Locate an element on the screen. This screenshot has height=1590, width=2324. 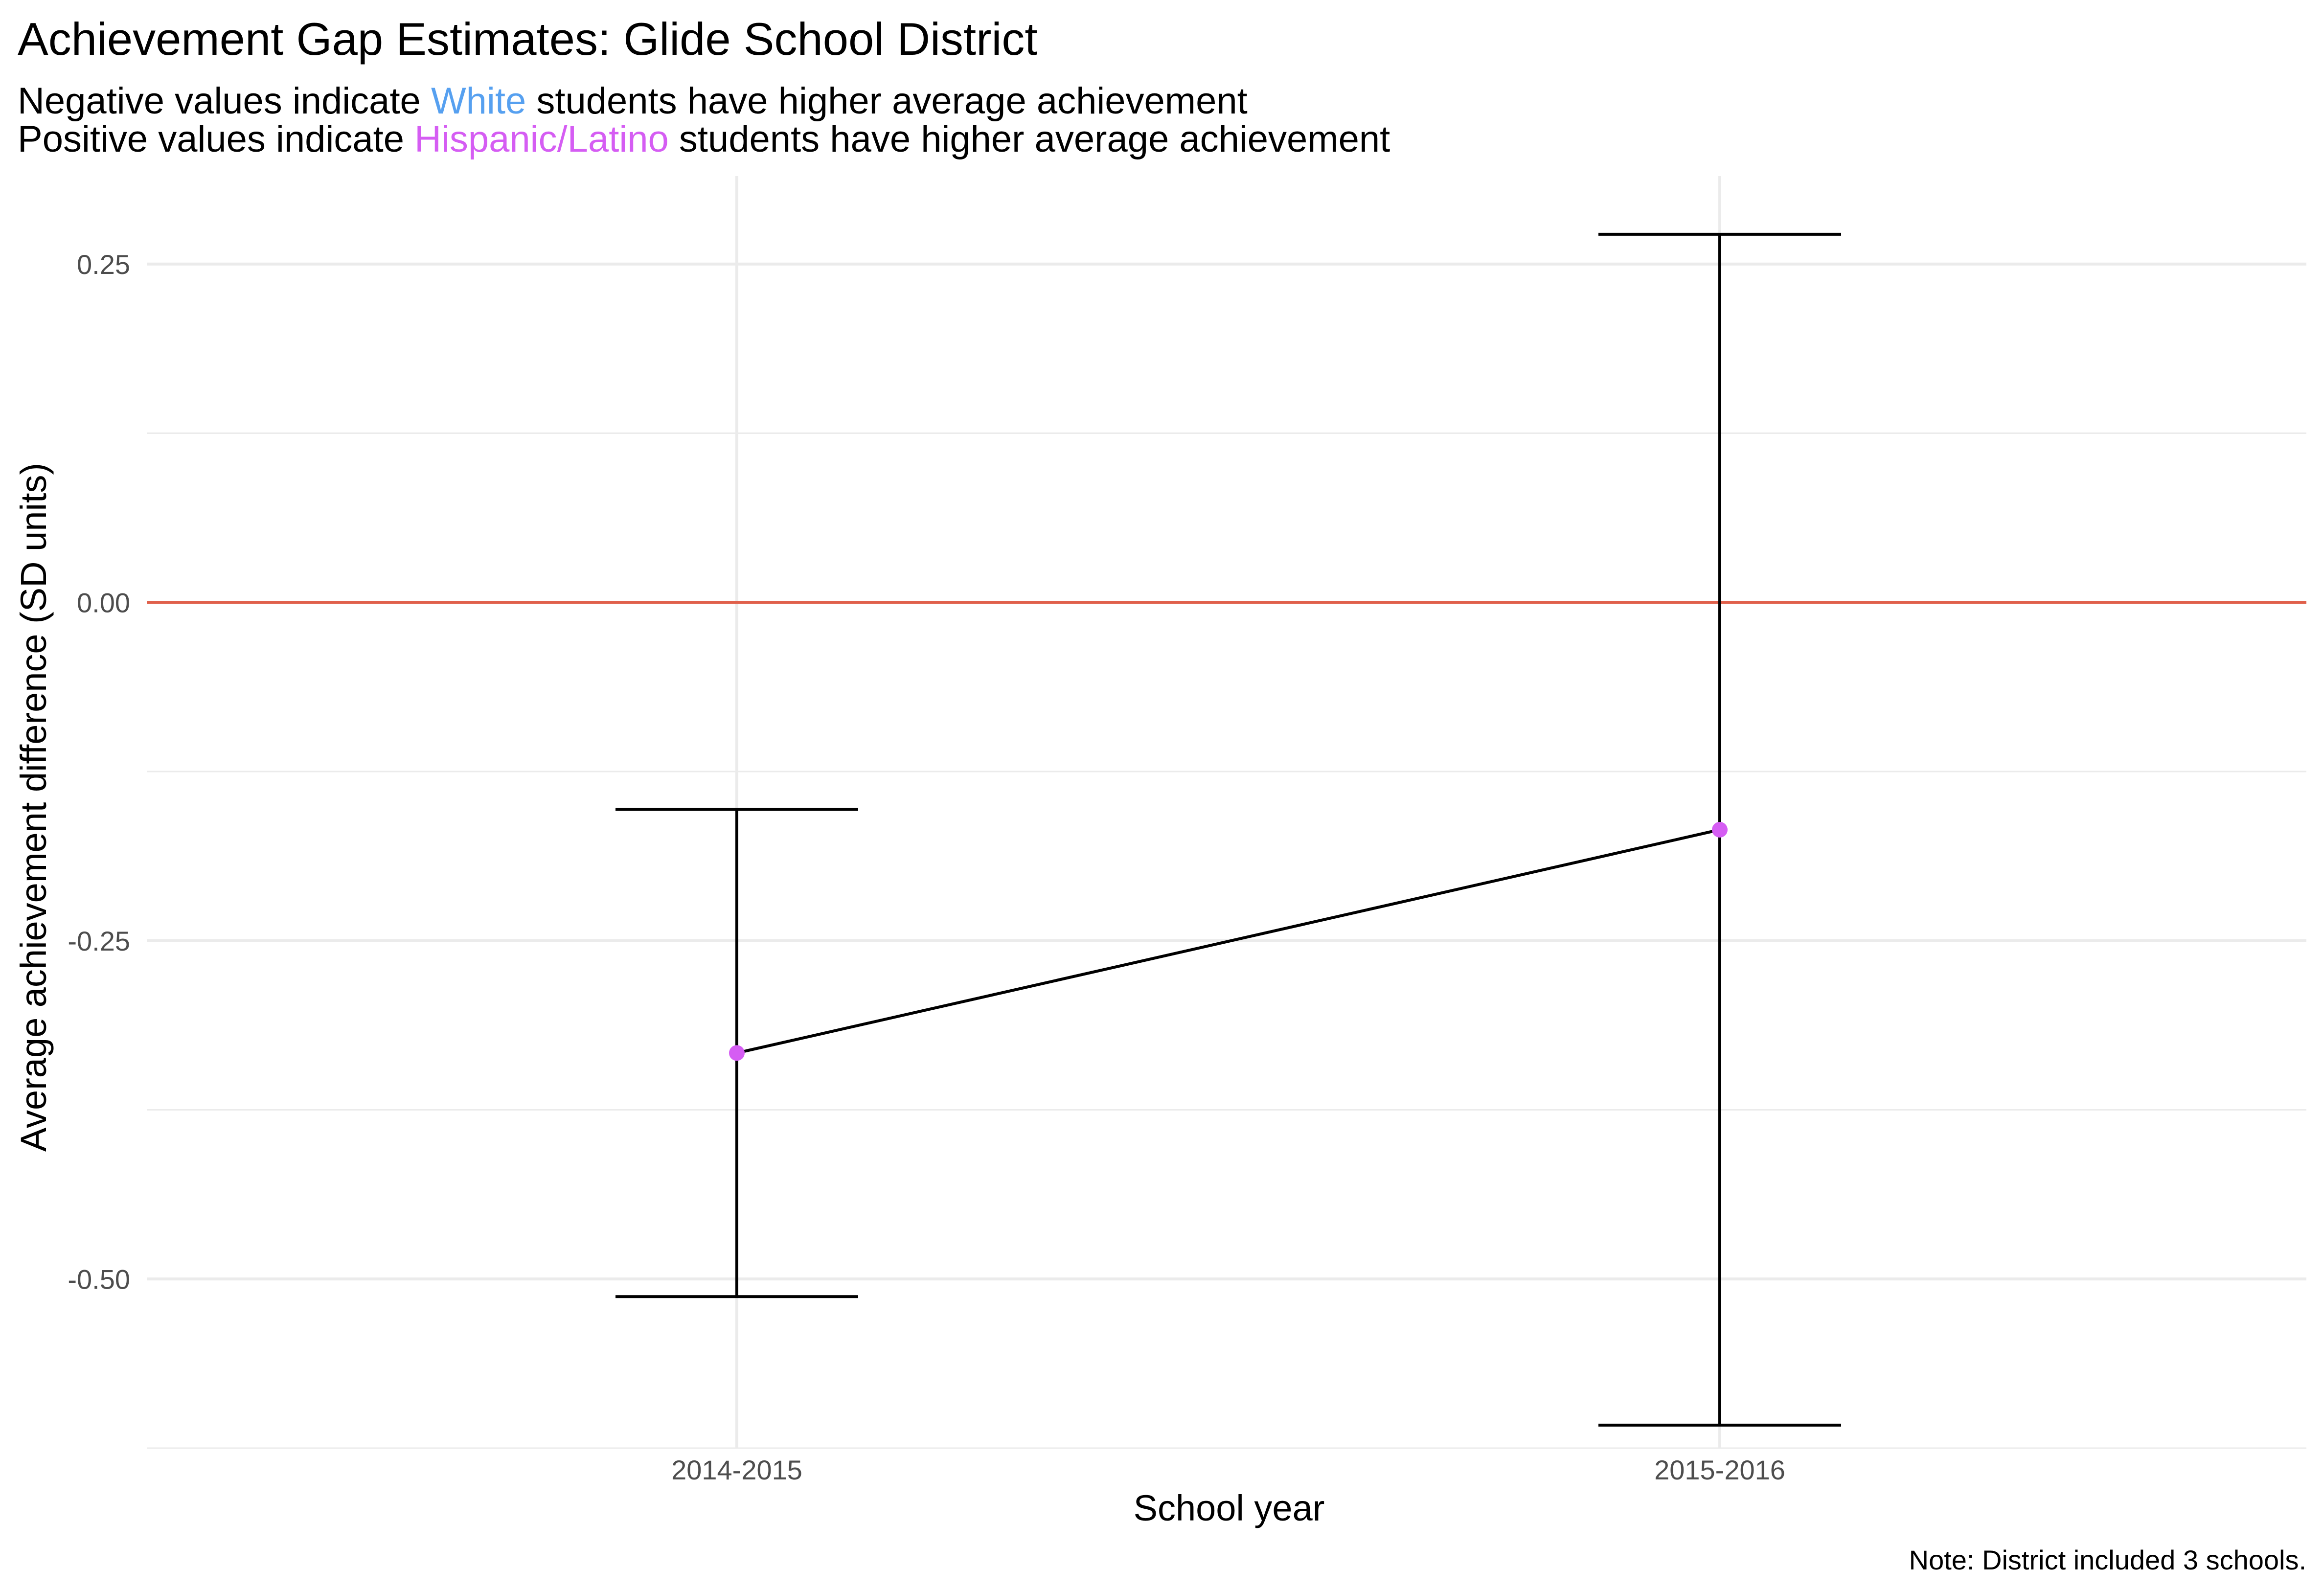
y-tick-label-0: 0.25 is located at coordinates (104, 265).